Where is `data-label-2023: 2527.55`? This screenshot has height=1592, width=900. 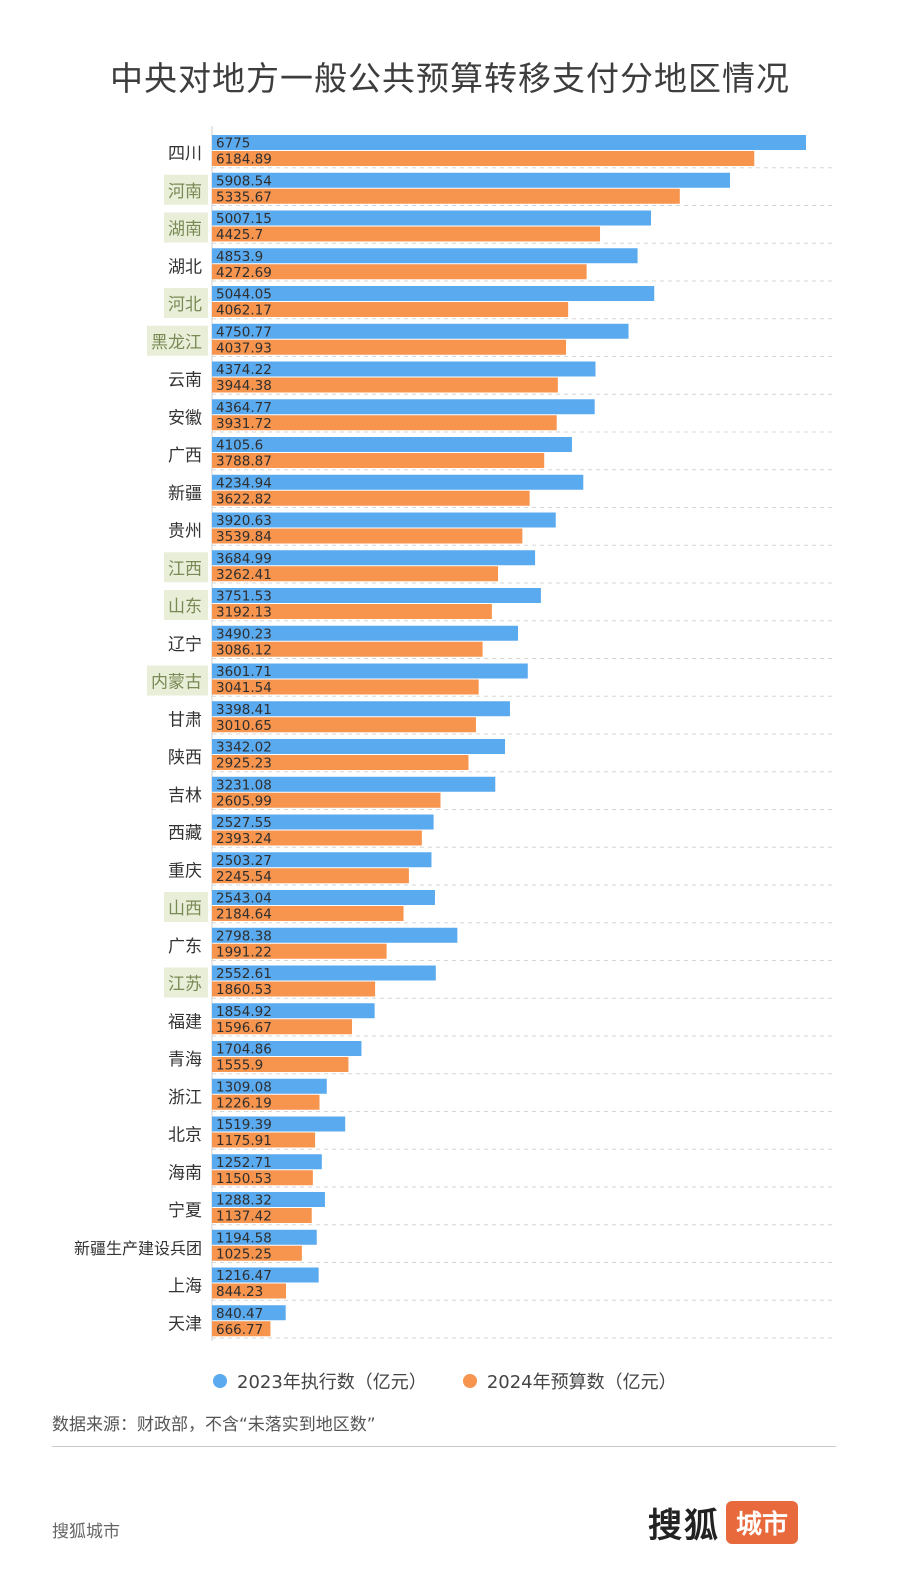
data-label-2023: 2527.55 is located at coordinates (244, 823).